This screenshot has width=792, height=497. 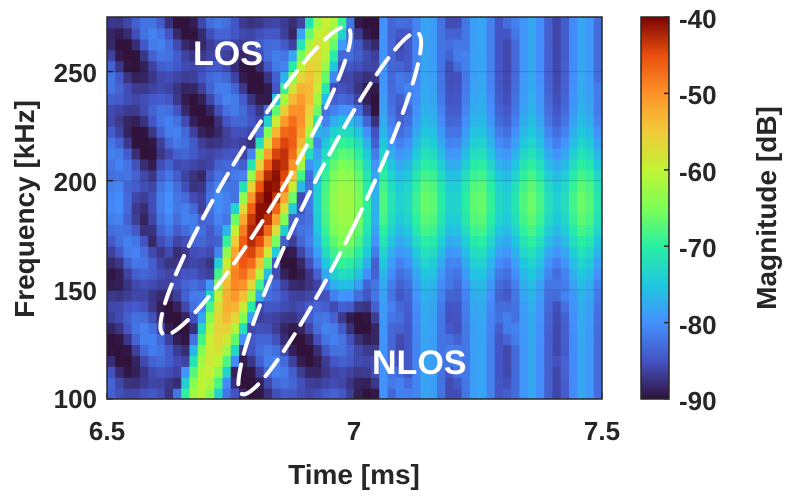 I want to click on colorbar-tick-label--60: -60, so click(x=698, y=172).